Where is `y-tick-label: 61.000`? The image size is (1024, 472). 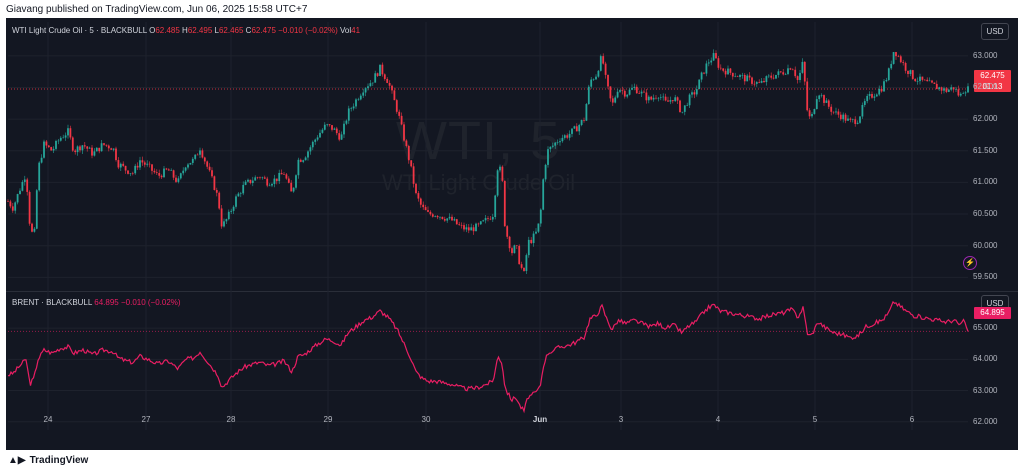
y-tick-label: 61.000 is located at coordinates (985, 182).